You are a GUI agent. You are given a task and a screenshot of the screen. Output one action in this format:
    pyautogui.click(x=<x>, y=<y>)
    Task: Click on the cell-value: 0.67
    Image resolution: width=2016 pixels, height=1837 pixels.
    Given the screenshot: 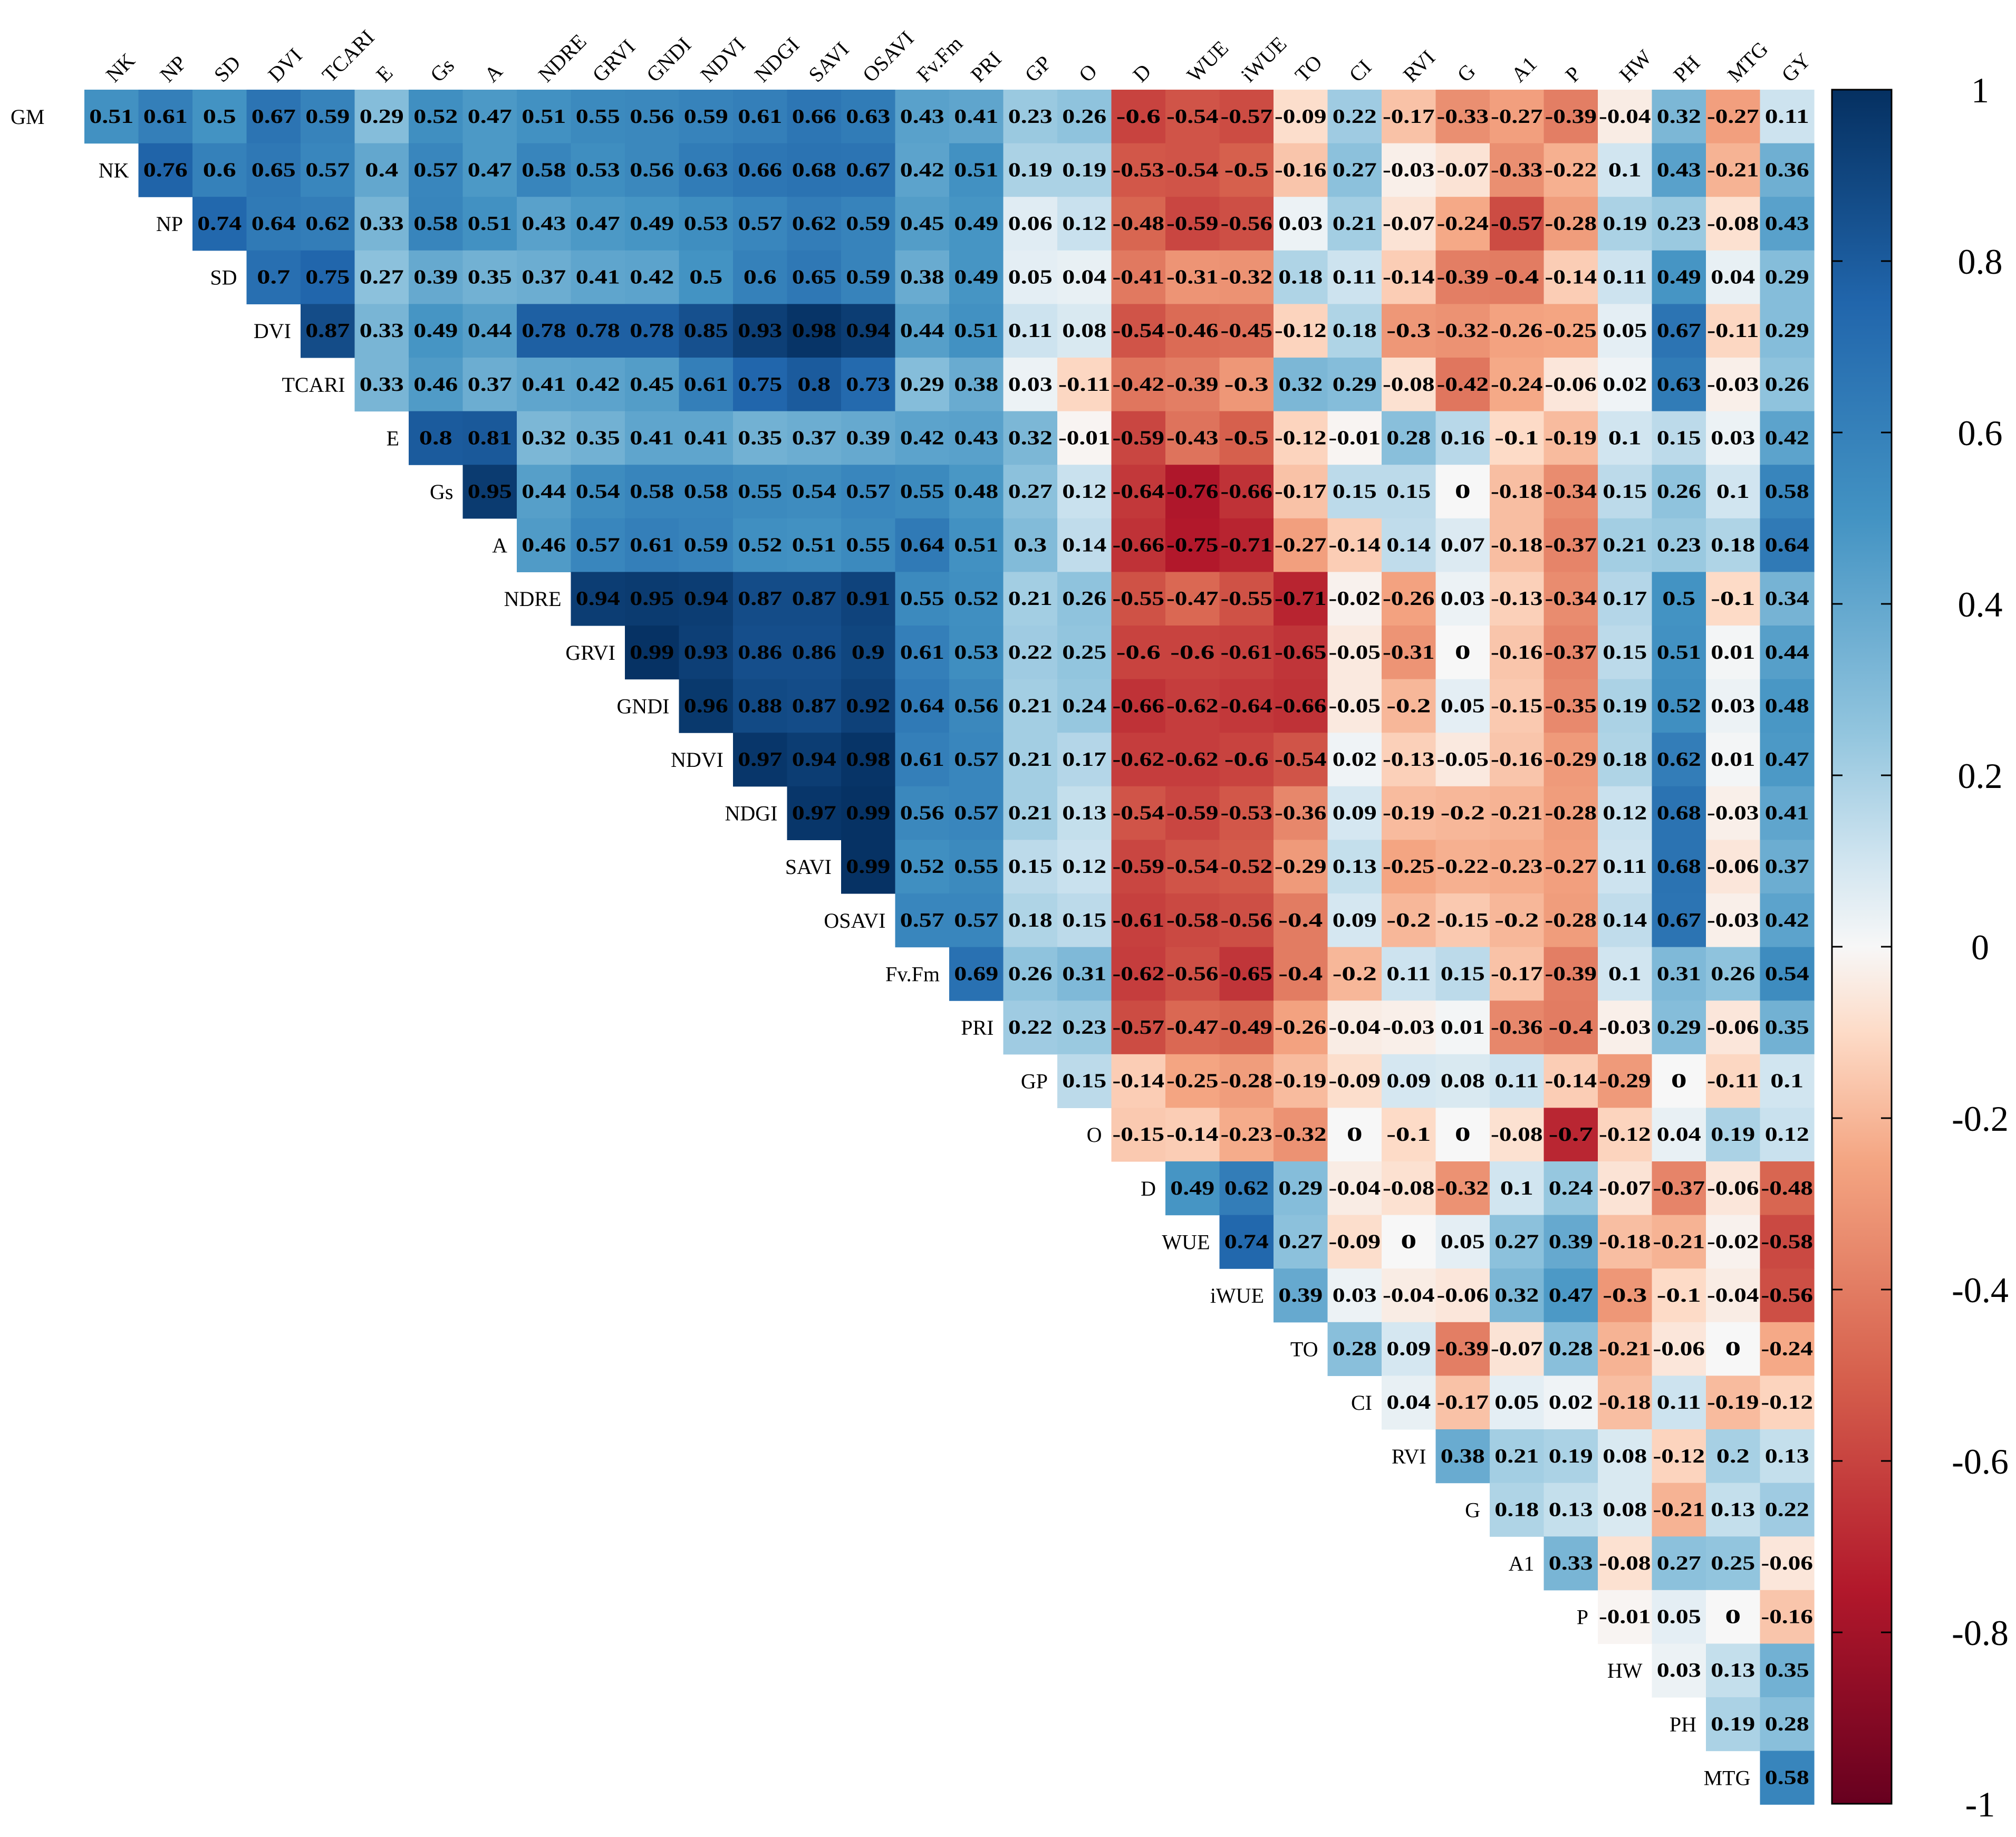 What is the action you would take?
    pyautogui.click(x=868, y=170)
    